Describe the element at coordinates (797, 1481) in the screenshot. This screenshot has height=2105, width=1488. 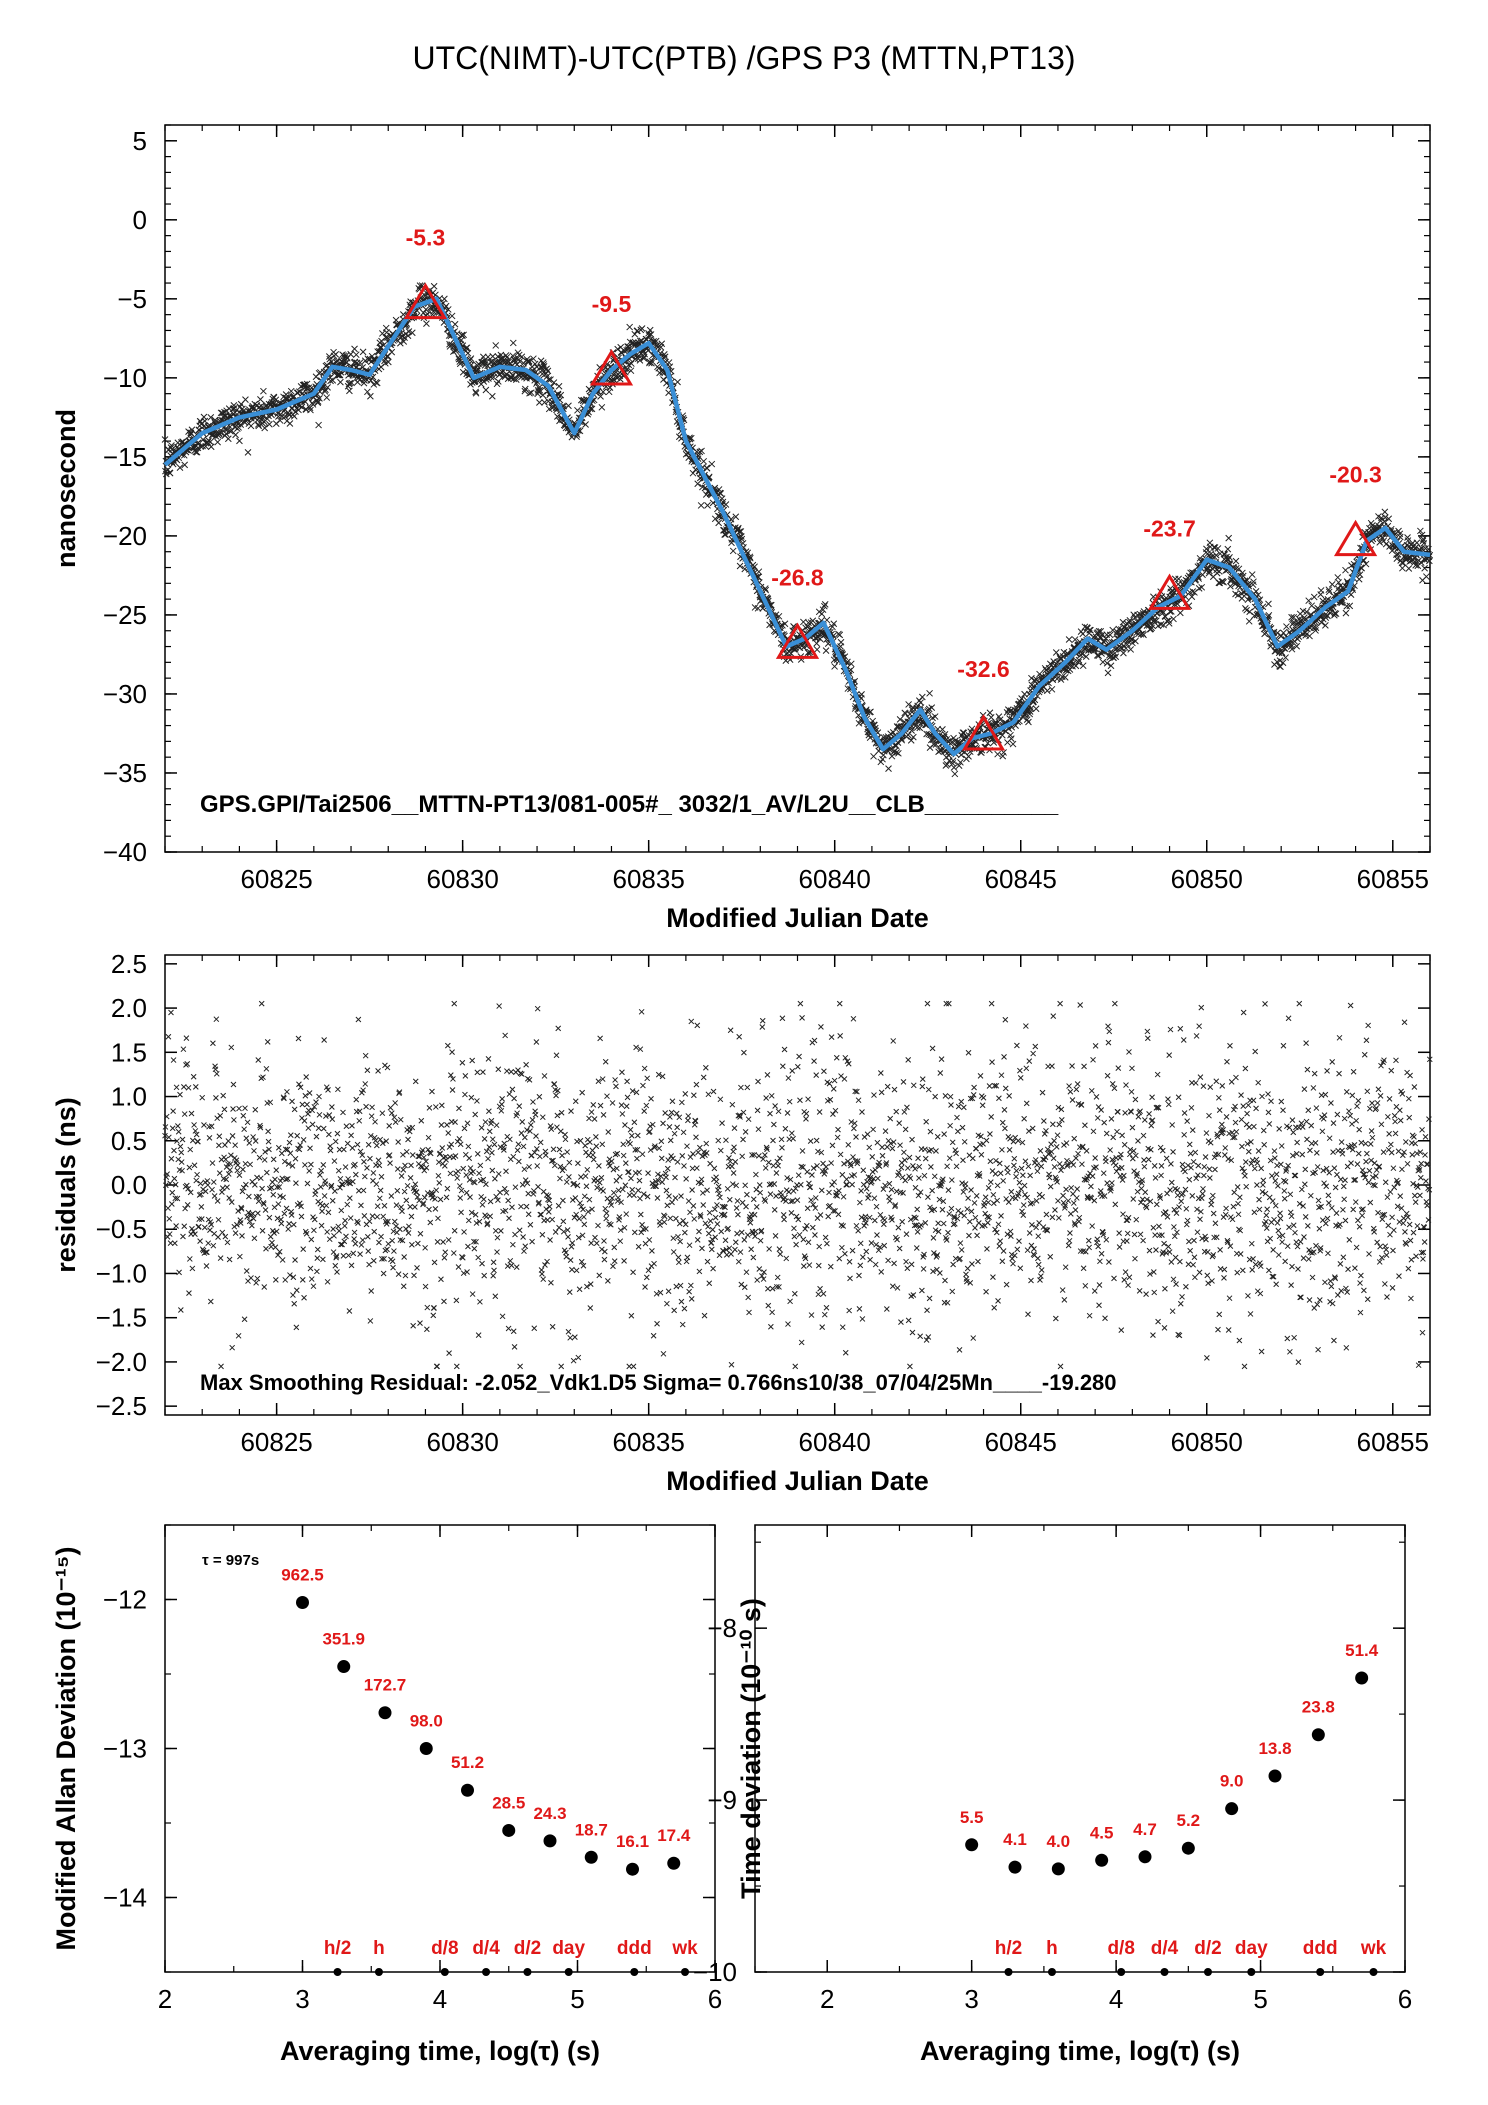
I see `residuals-x-label: Modified Julian Date` at that location.